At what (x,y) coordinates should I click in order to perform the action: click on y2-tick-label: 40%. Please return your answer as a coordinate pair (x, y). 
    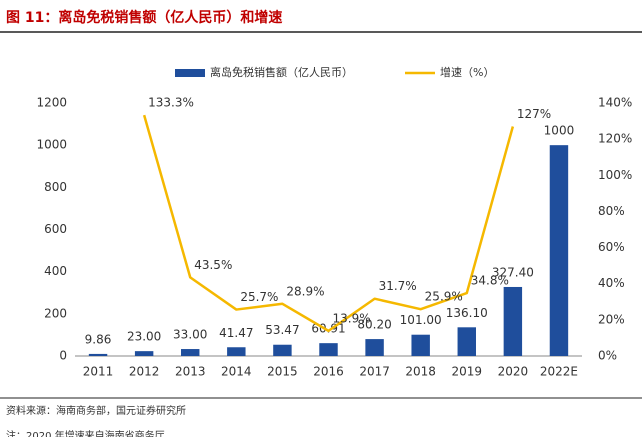
    Looking at the image, I should click on (611, 283).